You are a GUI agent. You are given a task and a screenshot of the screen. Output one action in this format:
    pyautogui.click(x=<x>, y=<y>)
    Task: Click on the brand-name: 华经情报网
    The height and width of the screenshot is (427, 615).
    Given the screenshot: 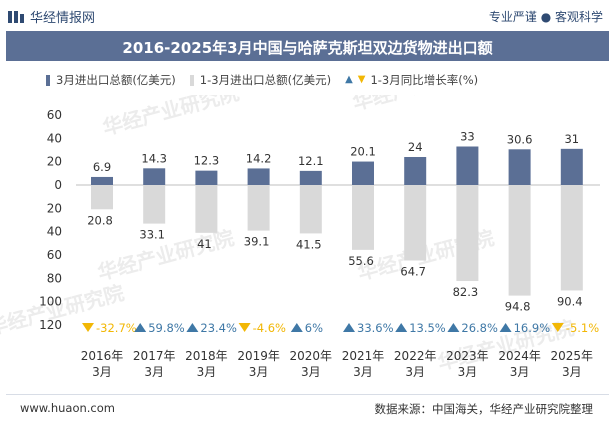 What is the action you would take?
    pyautogui.click(x=63, y=18)
    